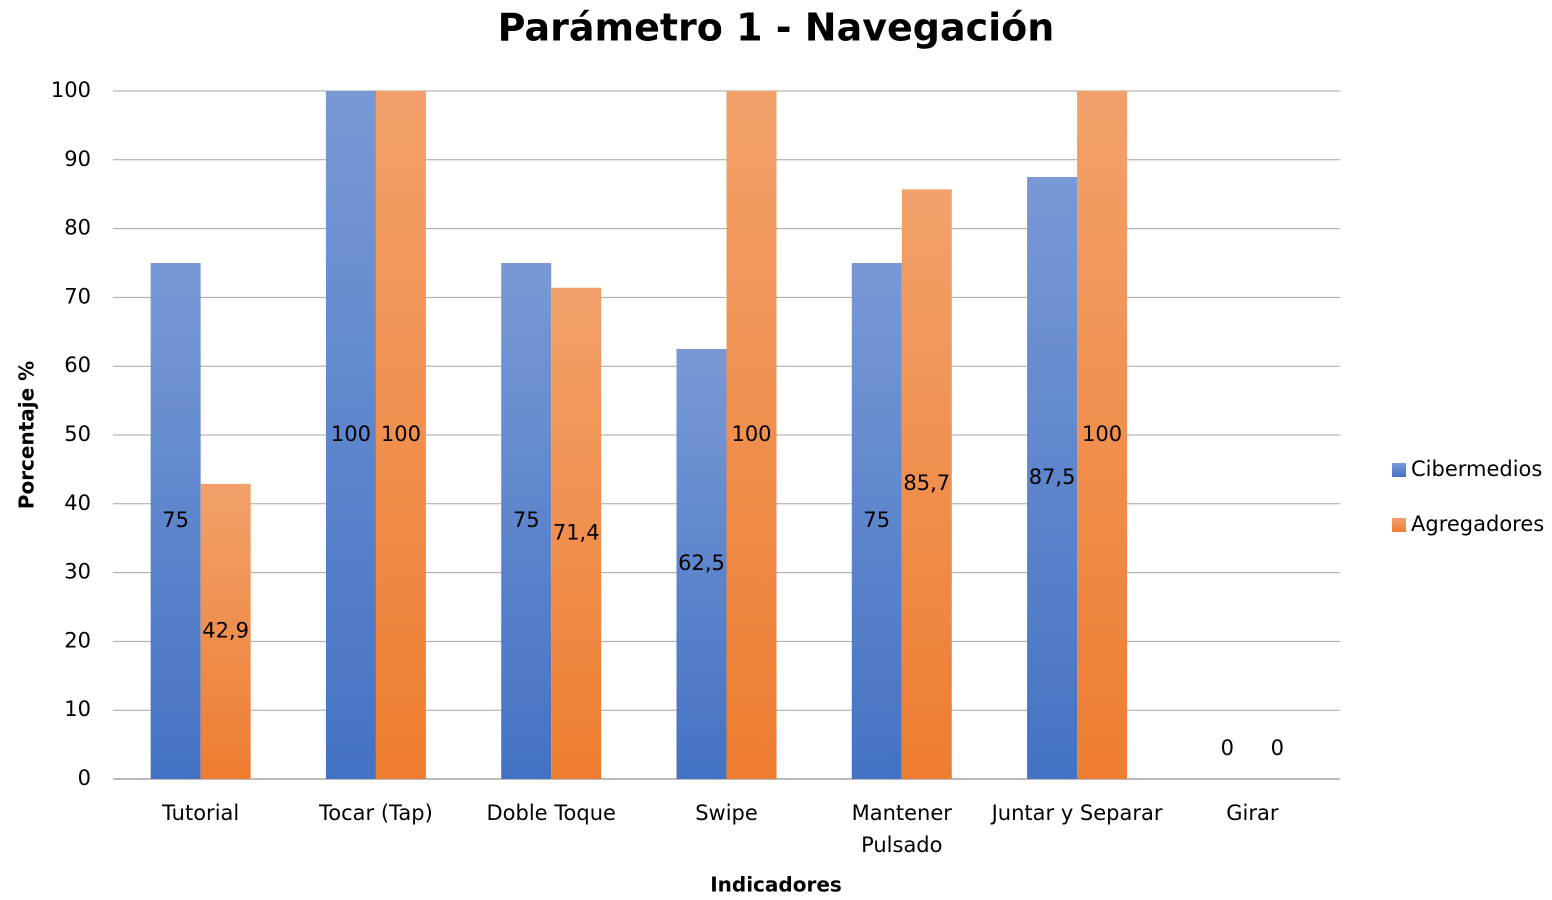 The width and height of the screenshot is (1552, 900). I want to click on x-axis-label: Indicadores, so click(776, 885).